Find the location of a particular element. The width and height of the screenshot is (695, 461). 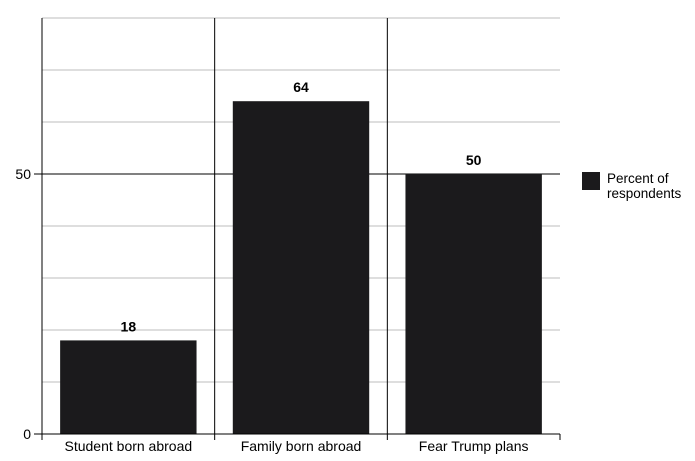

data-label: 64 is located at coordinates (301, 87).